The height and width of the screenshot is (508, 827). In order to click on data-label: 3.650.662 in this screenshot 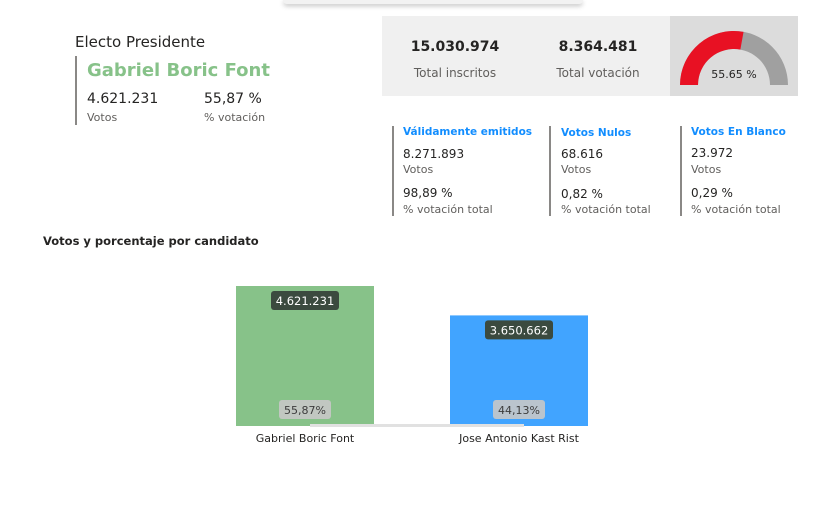, I will do `click(519, 330)`.